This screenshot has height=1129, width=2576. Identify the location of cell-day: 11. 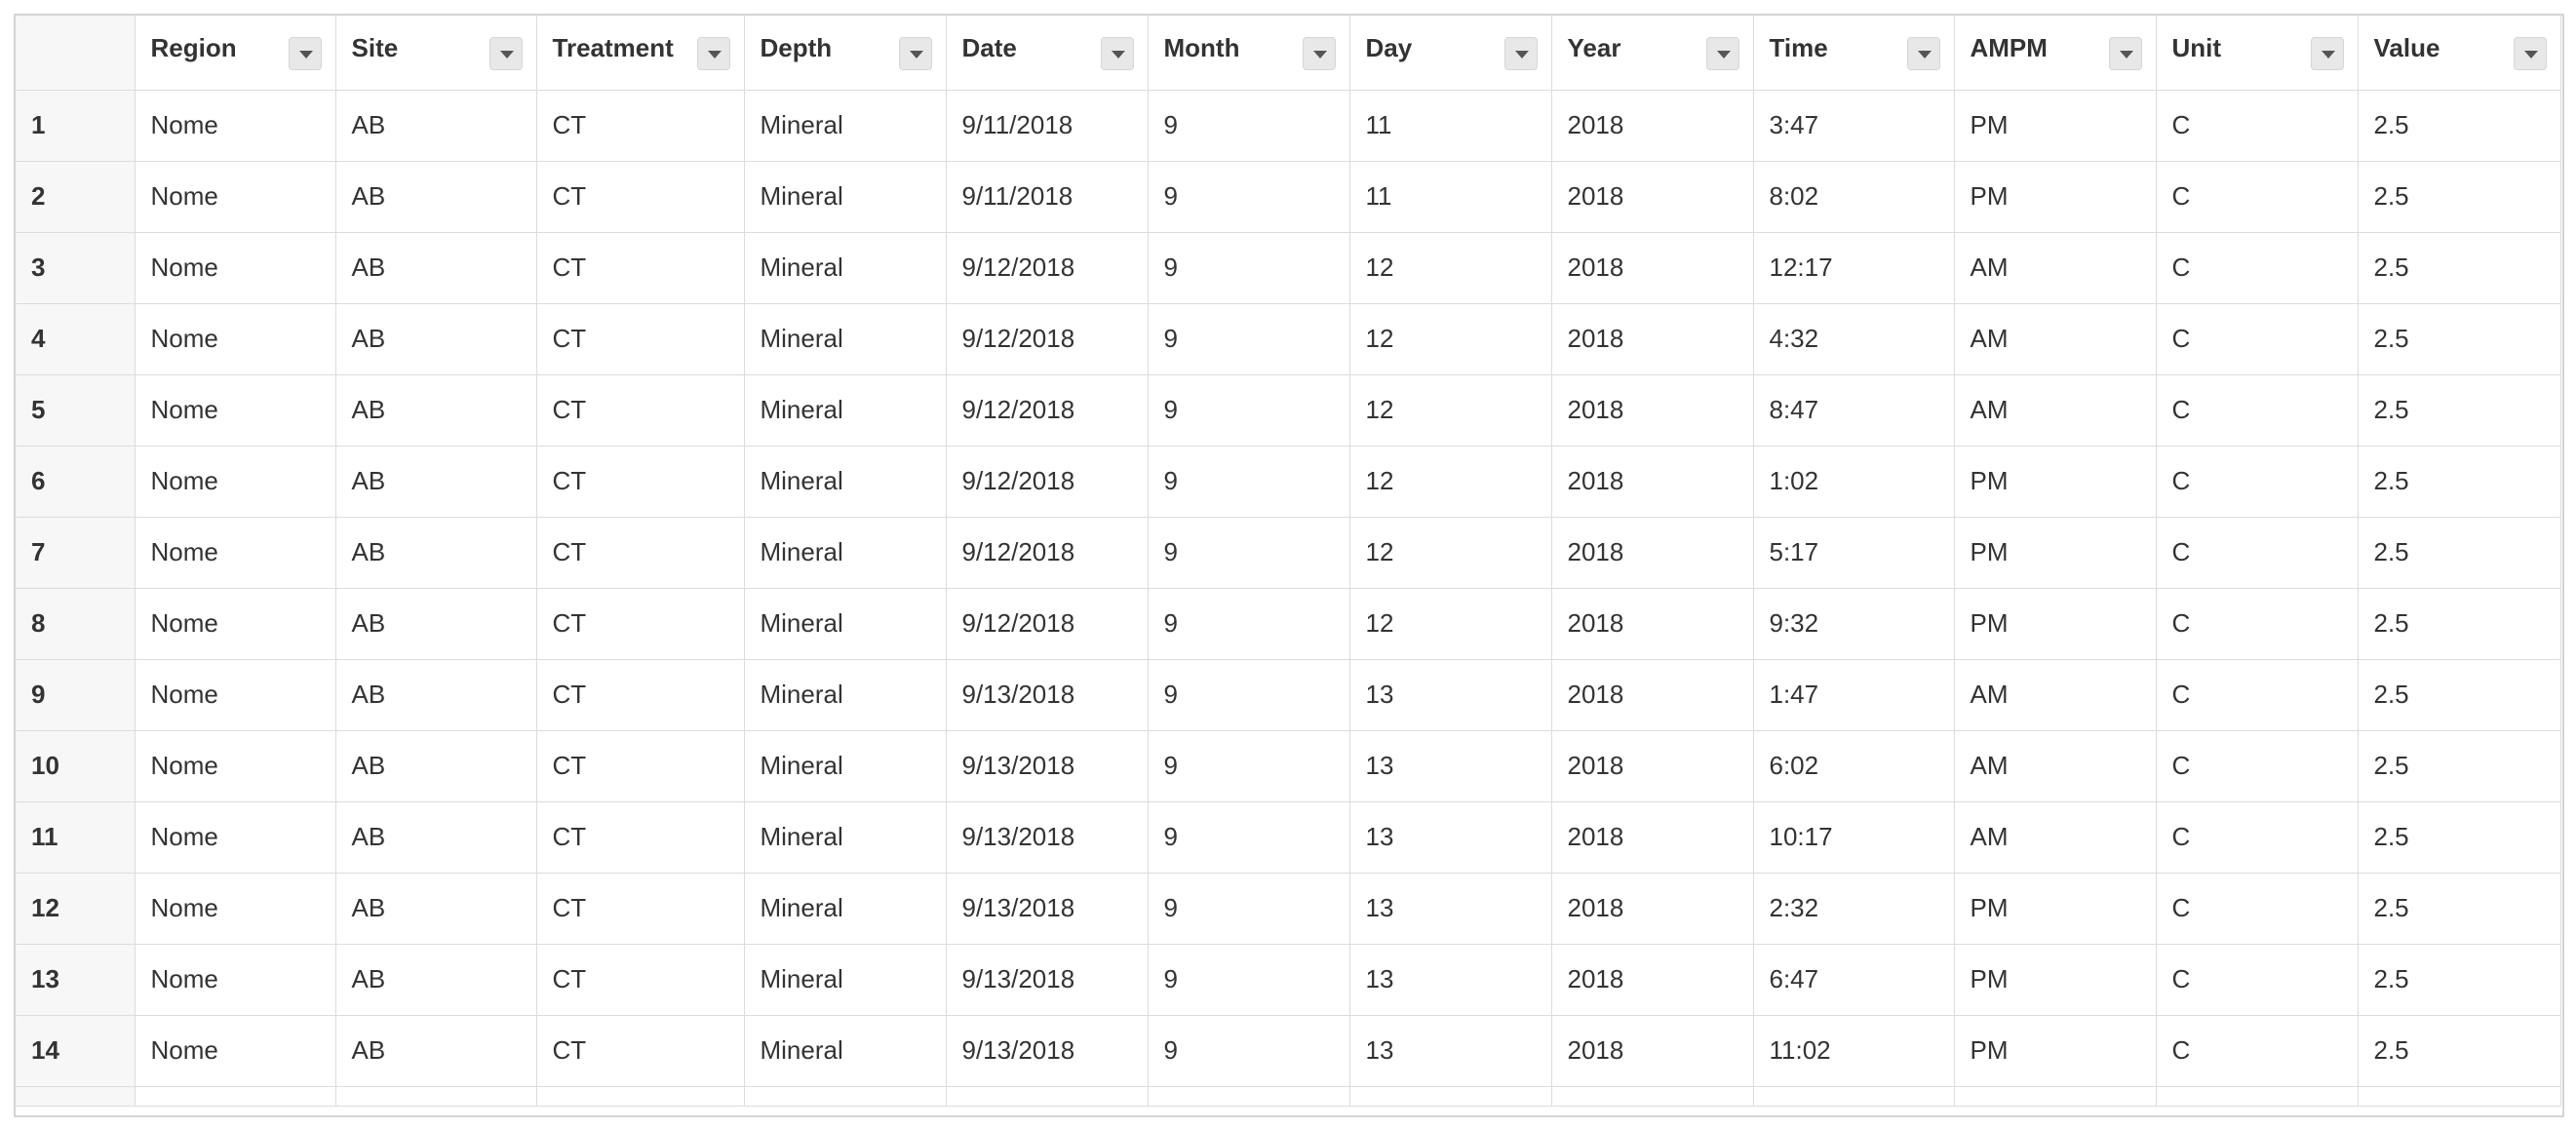
(1450, 197).